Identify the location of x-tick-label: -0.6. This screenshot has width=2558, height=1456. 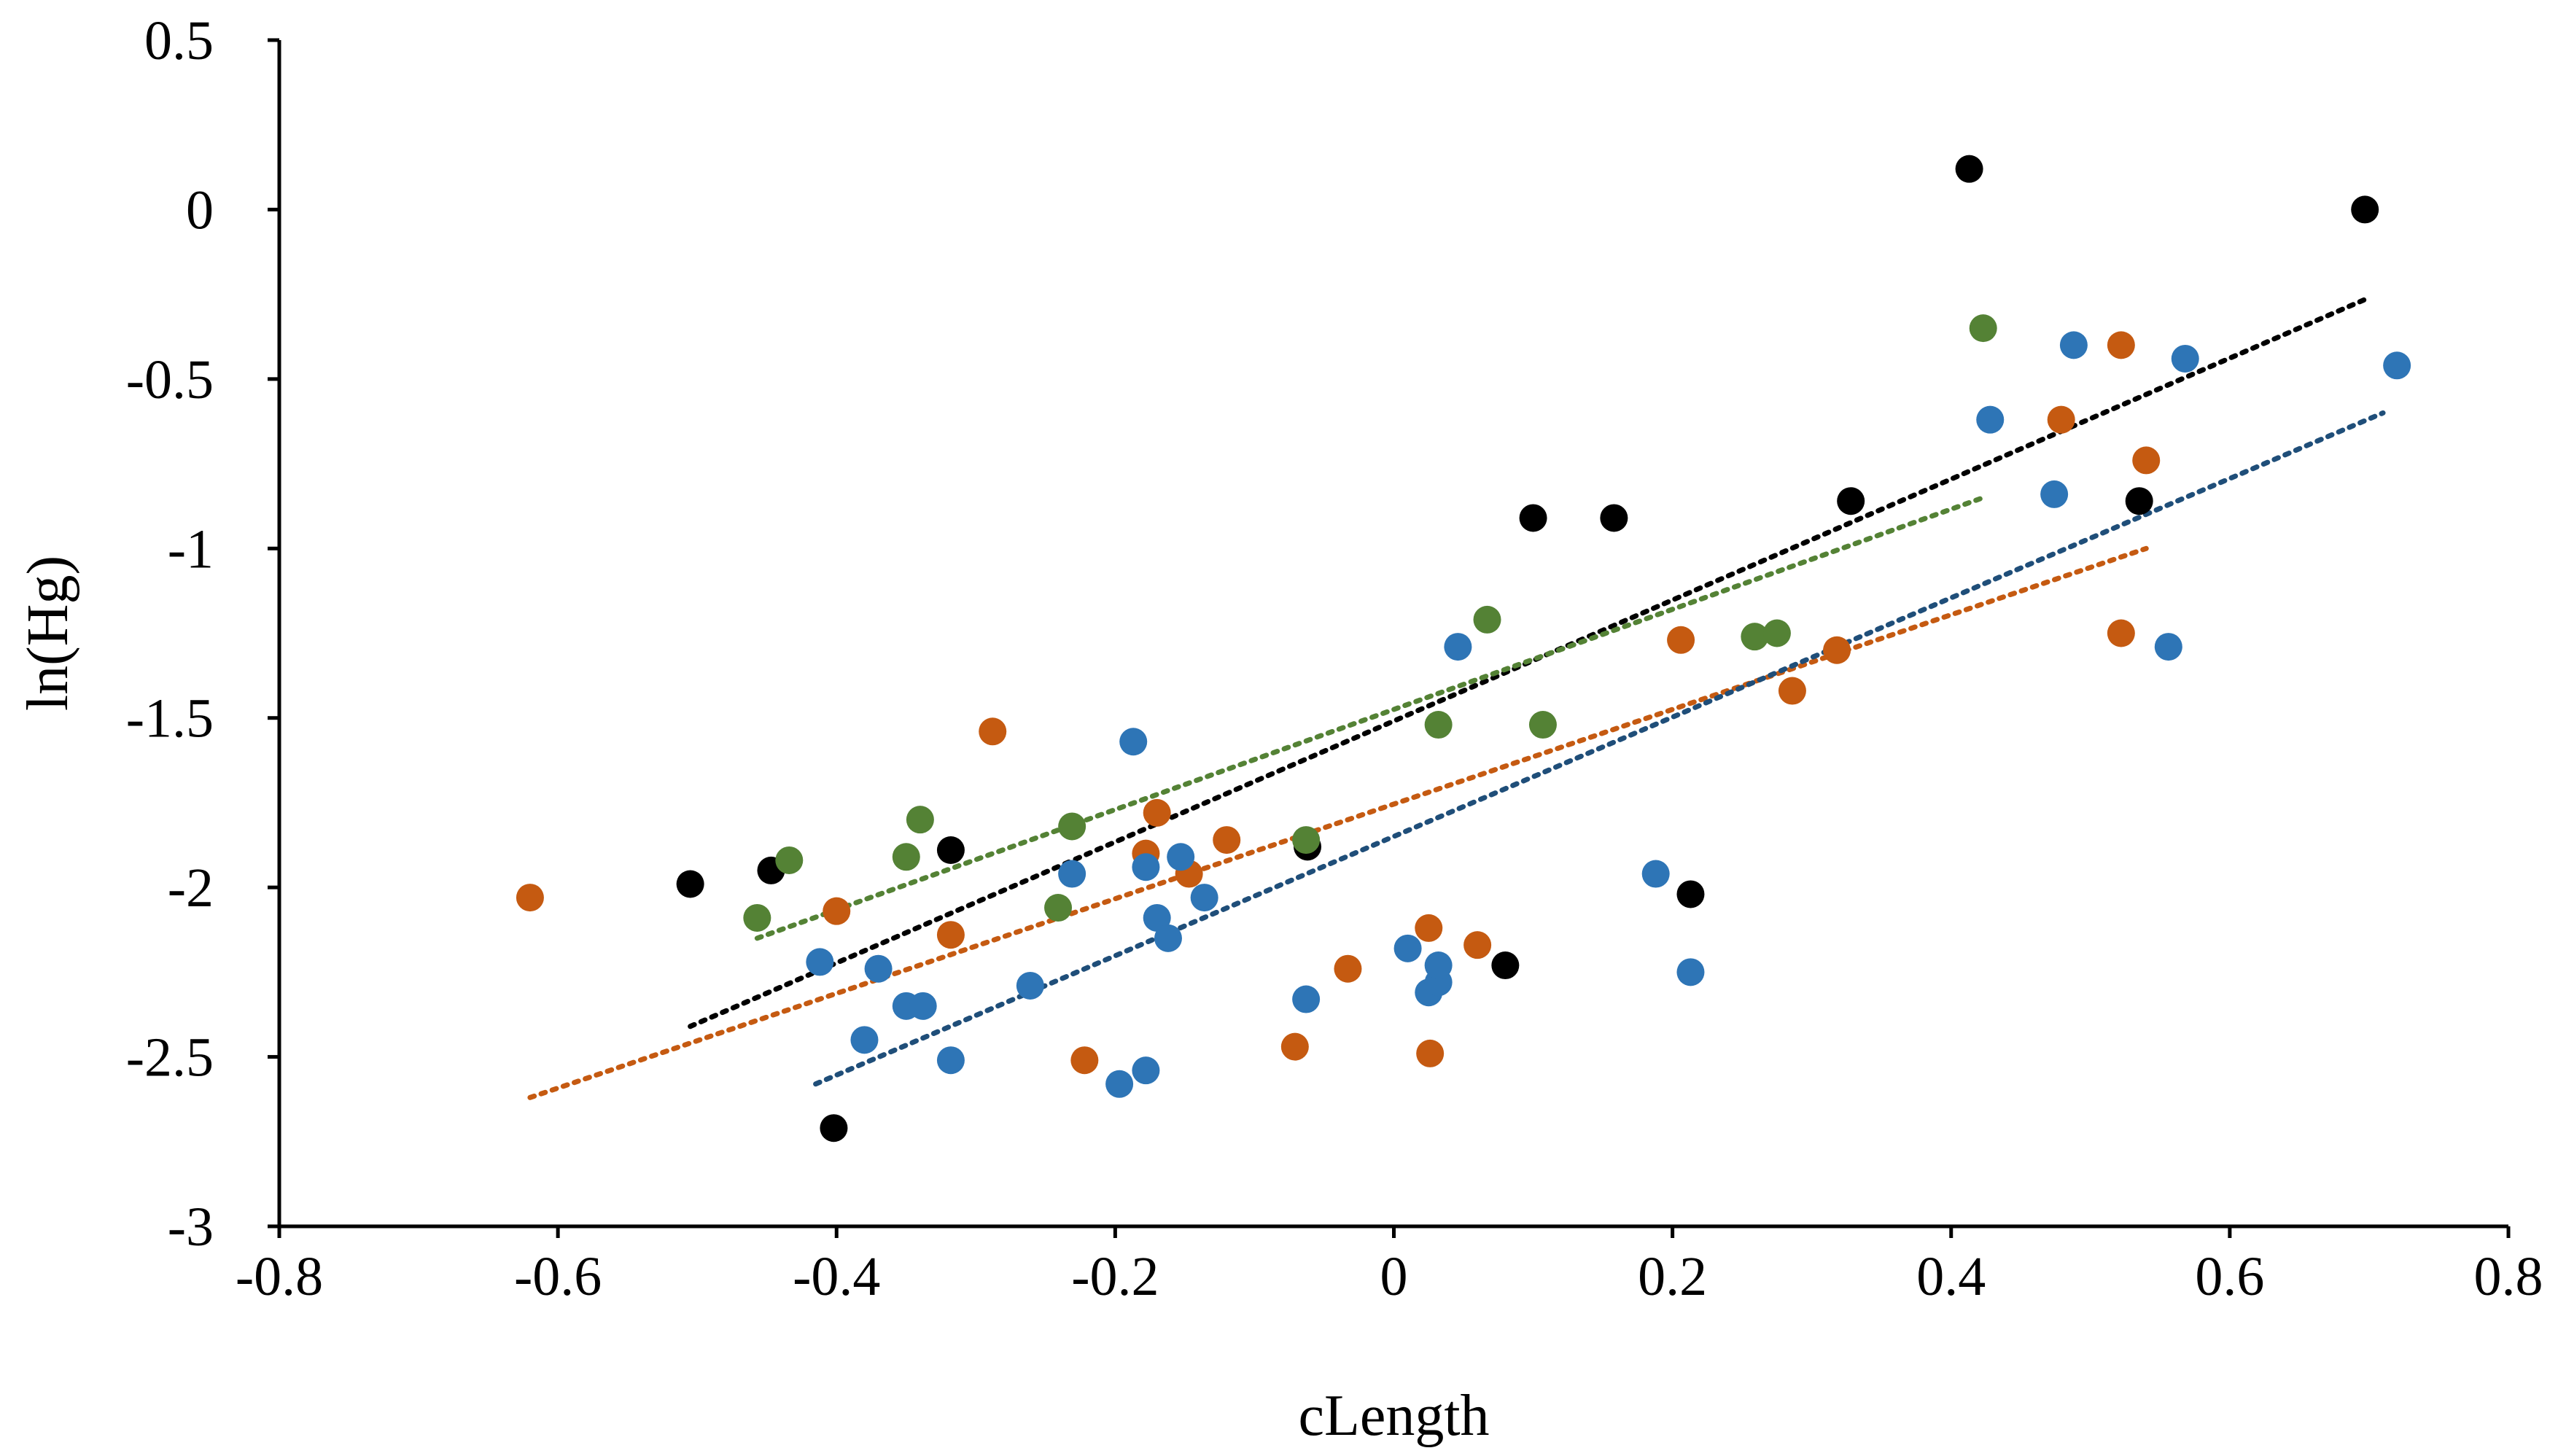
(558, 1276).